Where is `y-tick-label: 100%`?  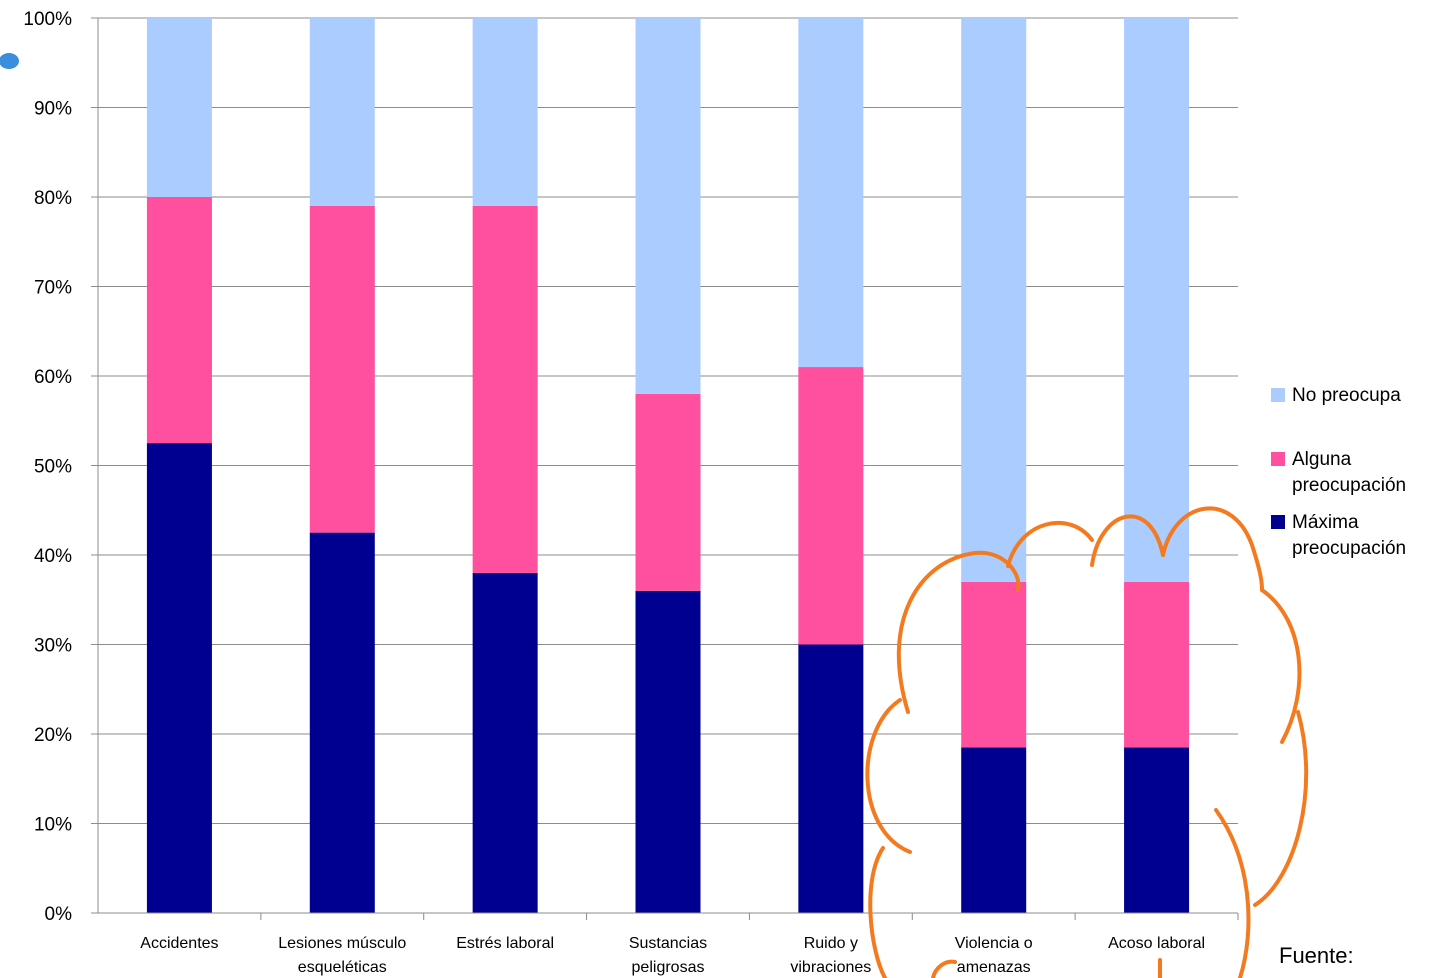 y-tick-label: 100% is located at coordinates (47, 19).